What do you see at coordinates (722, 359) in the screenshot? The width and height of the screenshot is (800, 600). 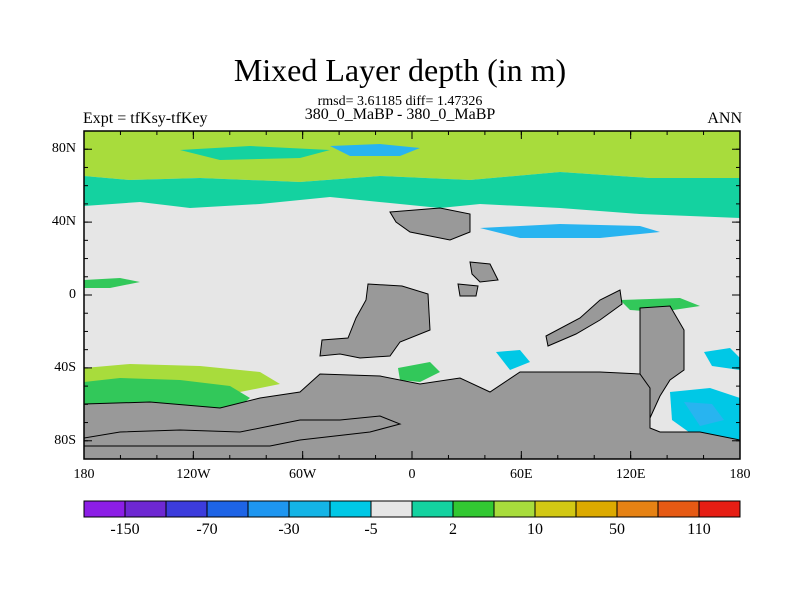 I see `contour-fill-se-pac` at bounding box center [722, 359].